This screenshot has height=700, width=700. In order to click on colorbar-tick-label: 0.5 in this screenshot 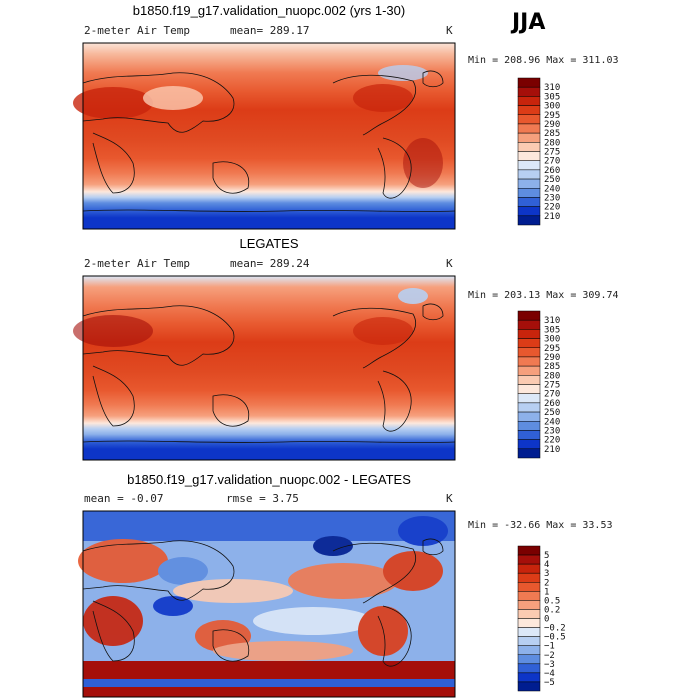, I will do `click(552, 601)`.